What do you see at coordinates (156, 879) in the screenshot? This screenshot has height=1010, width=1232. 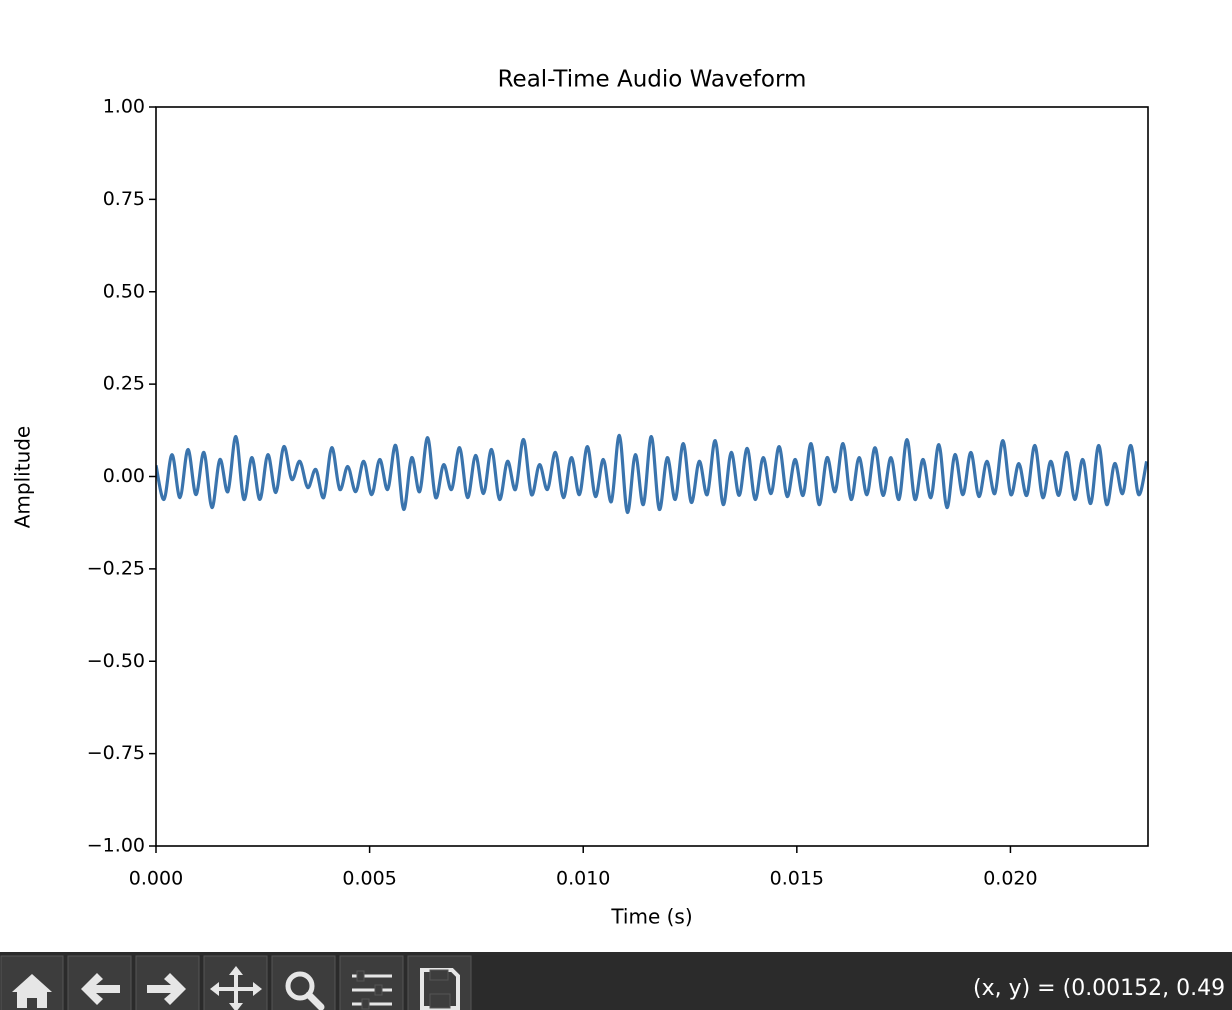 I see `x-tick-label: 0.000` at bounding box center [156, 879].